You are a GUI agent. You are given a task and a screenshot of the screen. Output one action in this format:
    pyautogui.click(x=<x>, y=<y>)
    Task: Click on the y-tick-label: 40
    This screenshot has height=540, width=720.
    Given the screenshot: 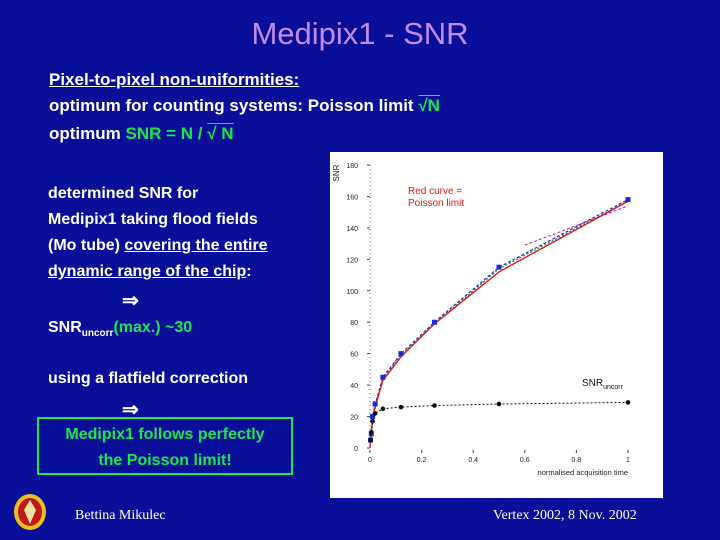 What is the action you would take?
    pyautogui.click(x=354, y=386)
    